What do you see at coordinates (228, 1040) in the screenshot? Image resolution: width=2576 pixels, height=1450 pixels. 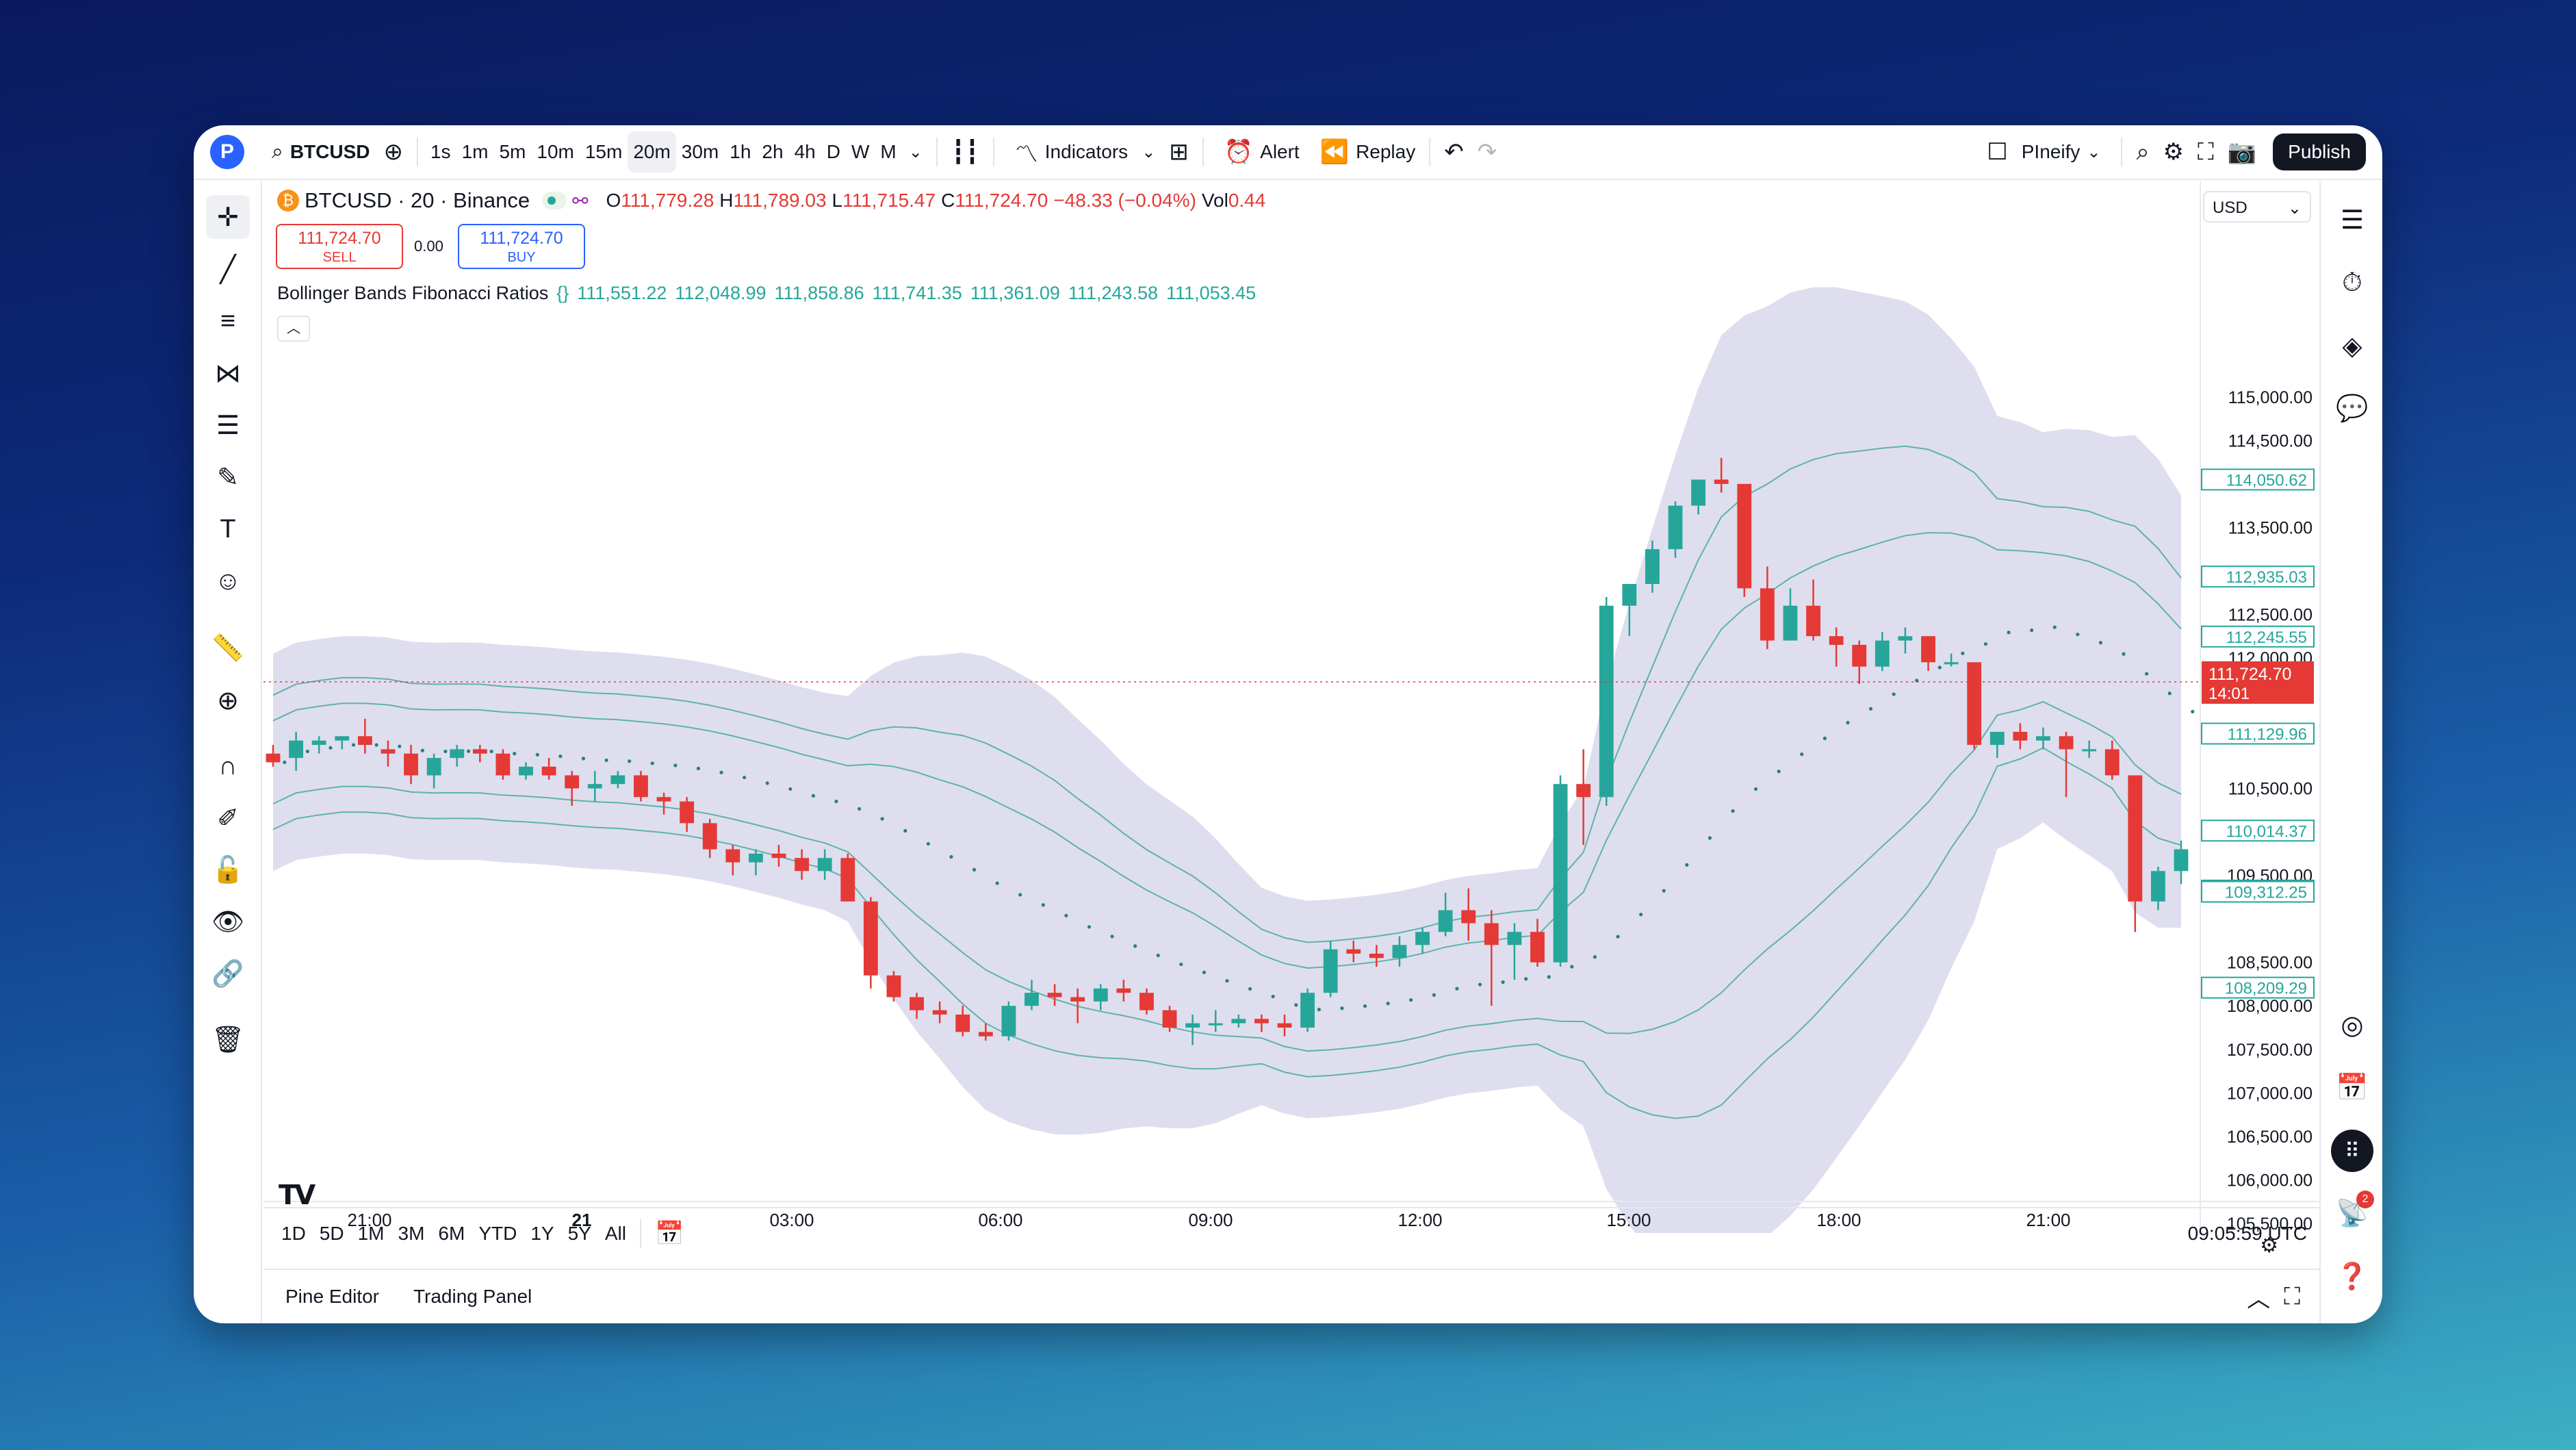 I see `trash-icon: 🗑` at bounding box center [228, 1040].